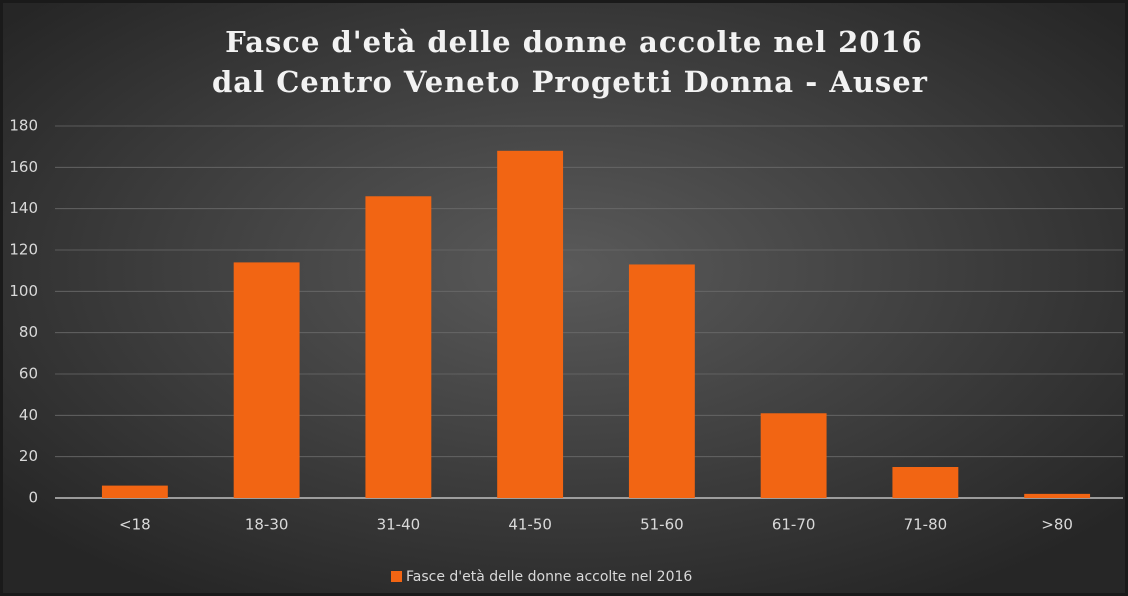  What do you see at coordinates (662, 525) in the screenshot?
I see `x-tick-label: 51-60` at bounding box center [662, 525].